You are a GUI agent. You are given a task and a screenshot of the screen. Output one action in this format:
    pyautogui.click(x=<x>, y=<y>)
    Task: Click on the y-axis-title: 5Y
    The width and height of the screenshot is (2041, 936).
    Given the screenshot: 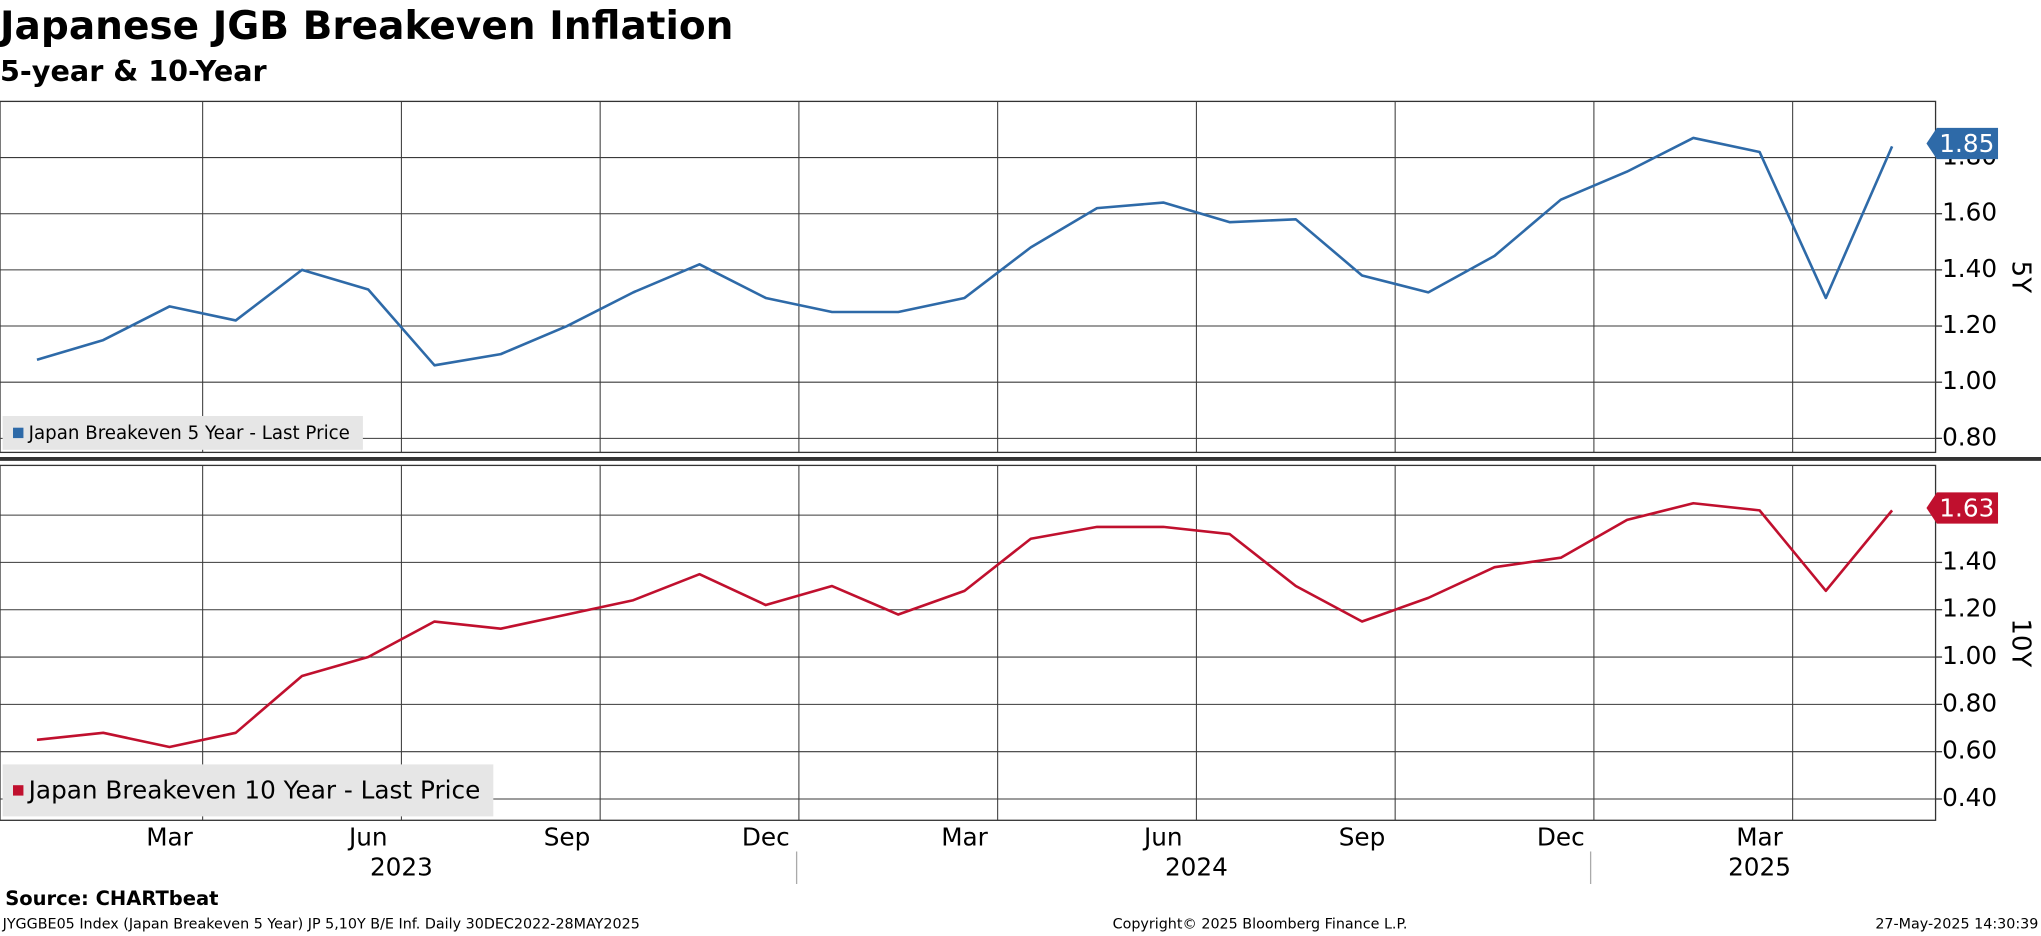 What is the action you would take?
    pyautogui.click(x=2021, y=277)
    